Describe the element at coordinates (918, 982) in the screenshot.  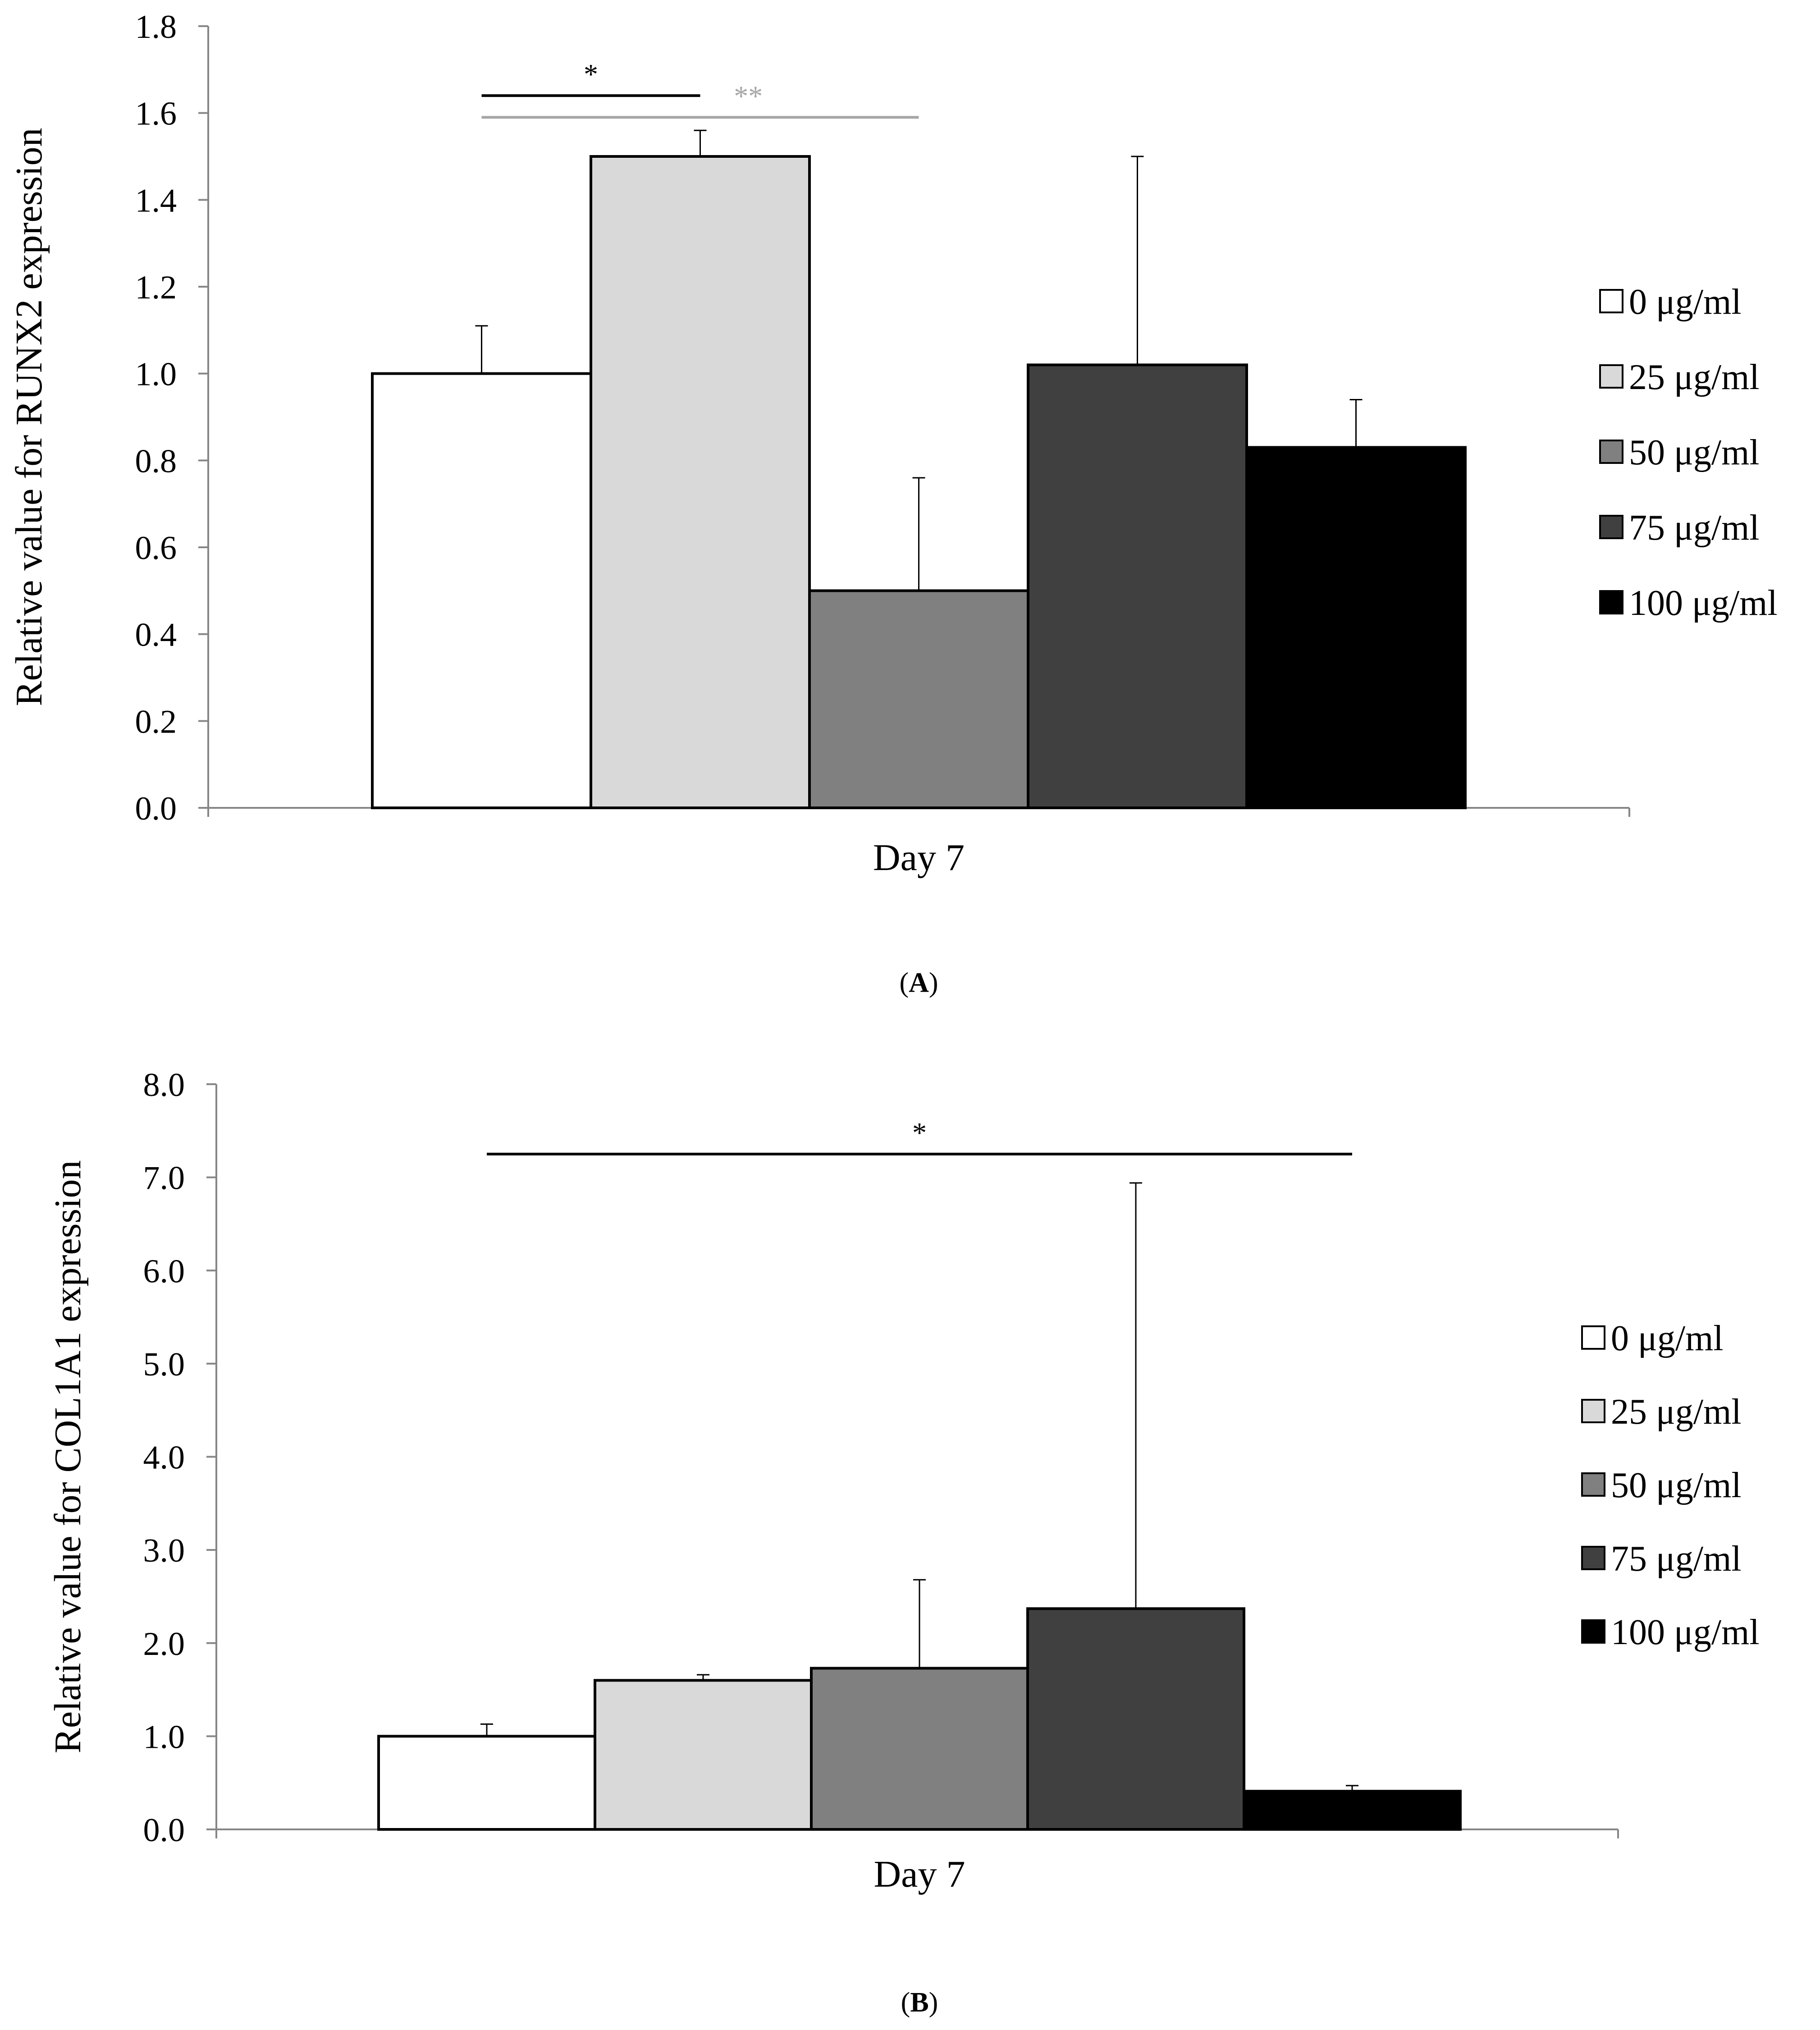
I see `panel-label: (A)` at that location.